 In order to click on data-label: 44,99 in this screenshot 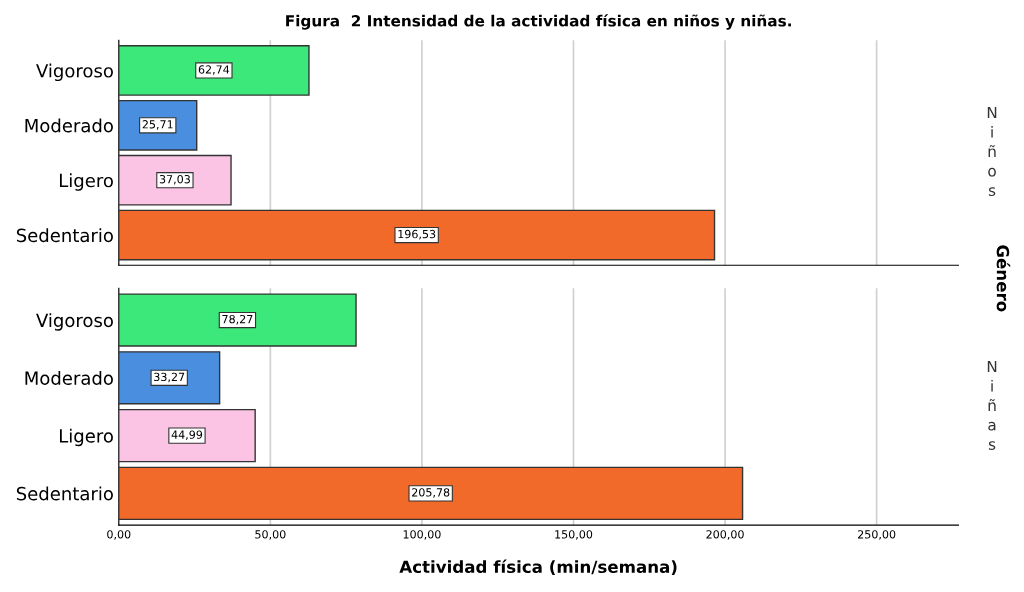, I will do `click(187, 435)`.